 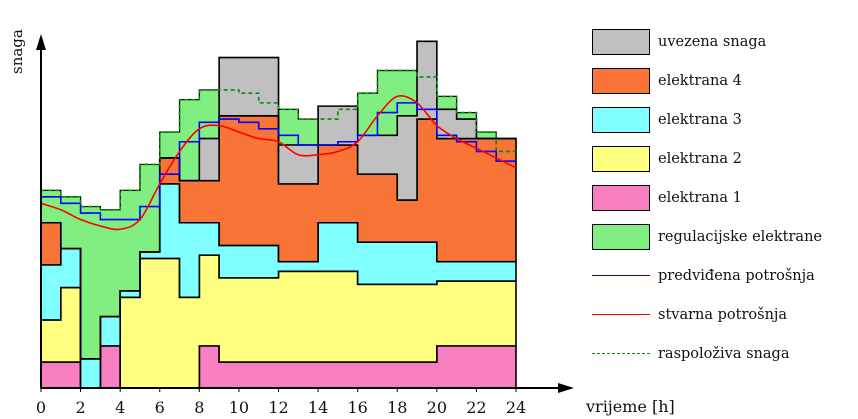 I want to click on x-tick-label: 10, so click(x=239, y=407).